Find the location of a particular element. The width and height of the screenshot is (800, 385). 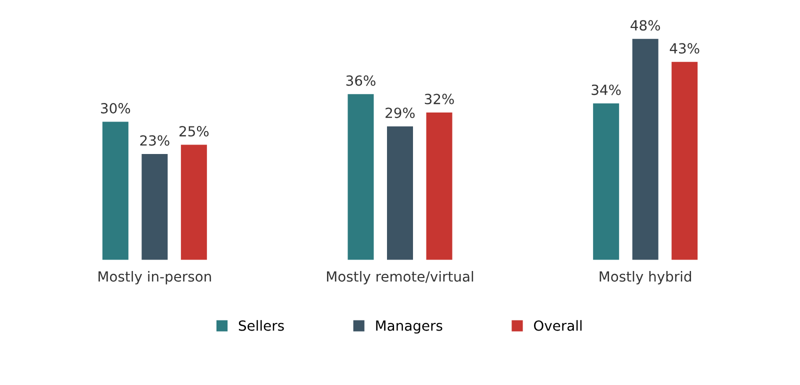

data-label: 36% is located at coordinates (361, 80).